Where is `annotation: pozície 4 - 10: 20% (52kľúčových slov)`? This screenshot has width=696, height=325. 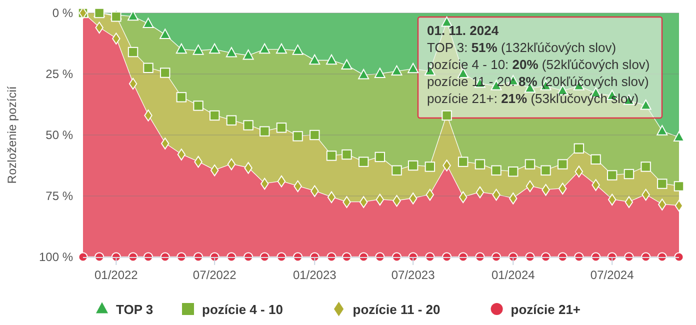 annotation: pozície 4 - 10: 20% (52kľúčových slov) is located at coordinates (538, 64).